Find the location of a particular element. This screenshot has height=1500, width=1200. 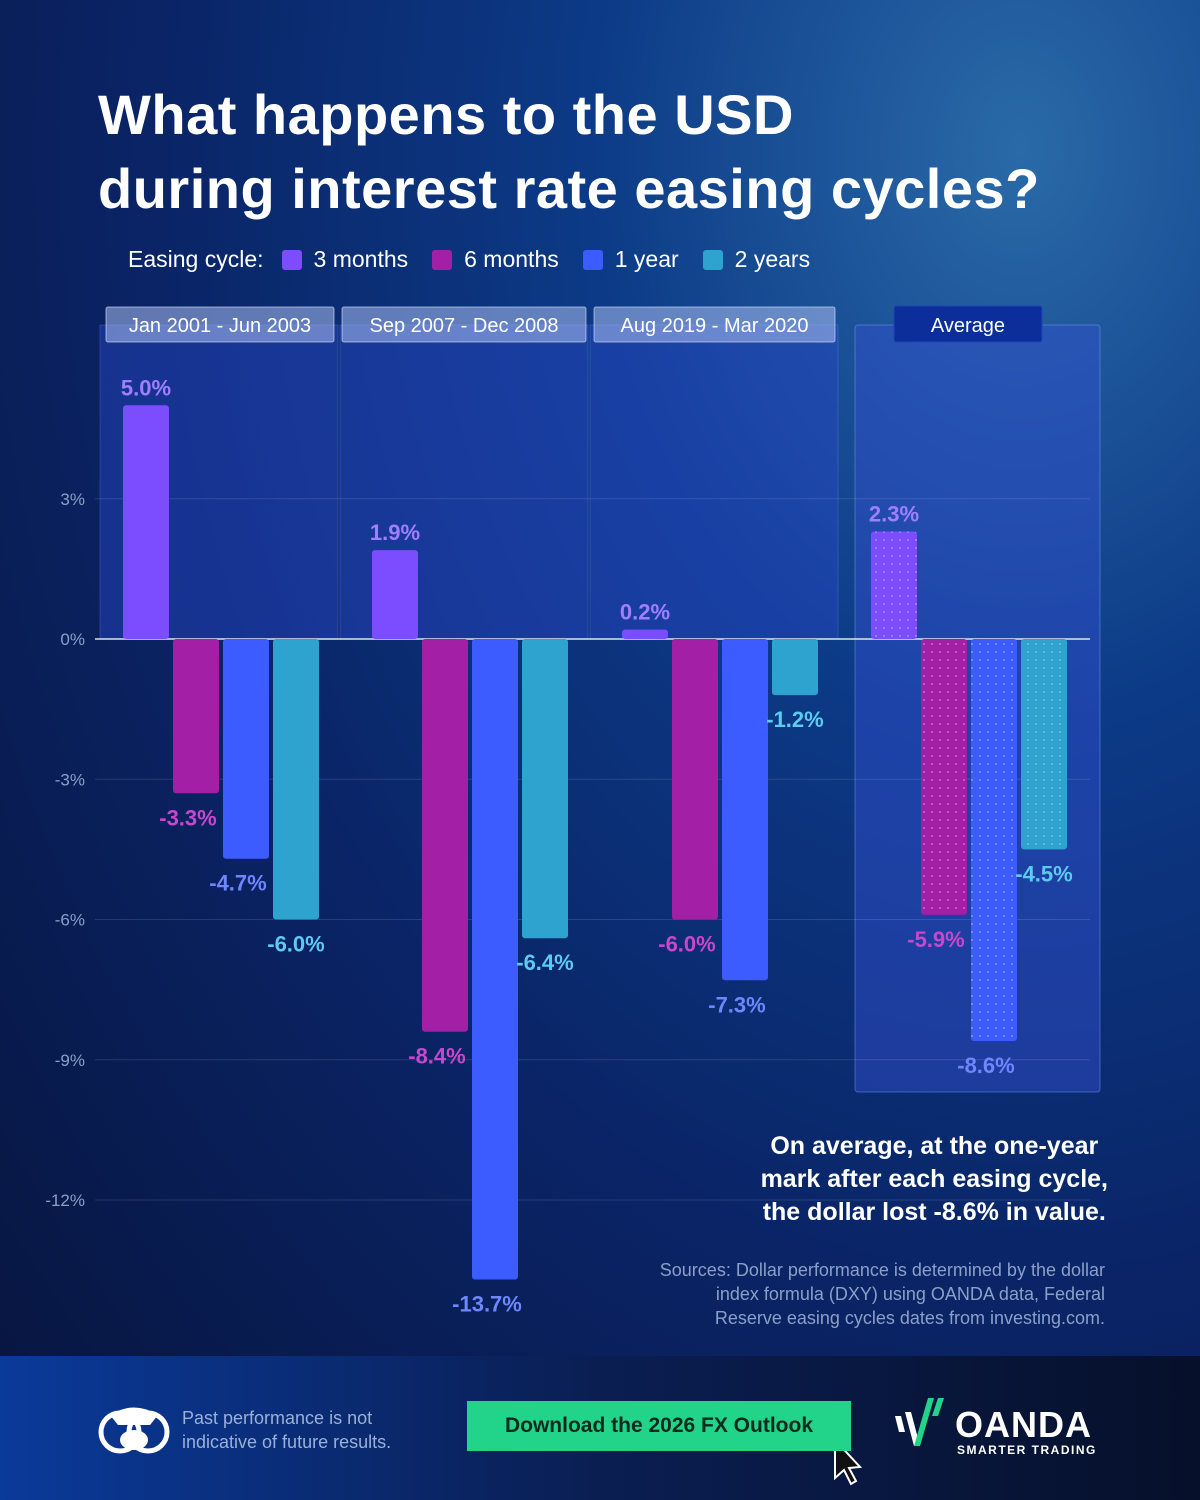

category-label: Jan 2001 - Jun 2003 is located at coordinates (220, 326).